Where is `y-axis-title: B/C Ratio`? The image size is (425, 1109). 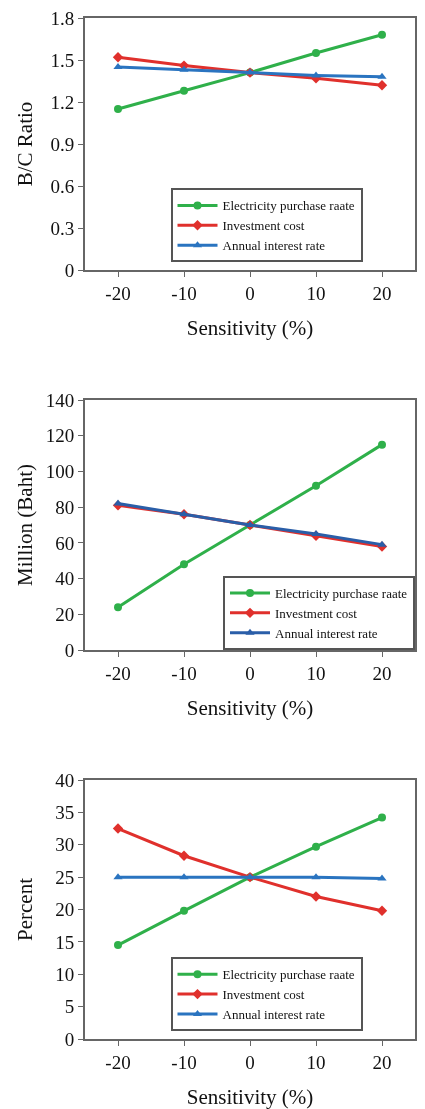
y-axis-title: B/C Ratio is located at coordinates (25, 144).